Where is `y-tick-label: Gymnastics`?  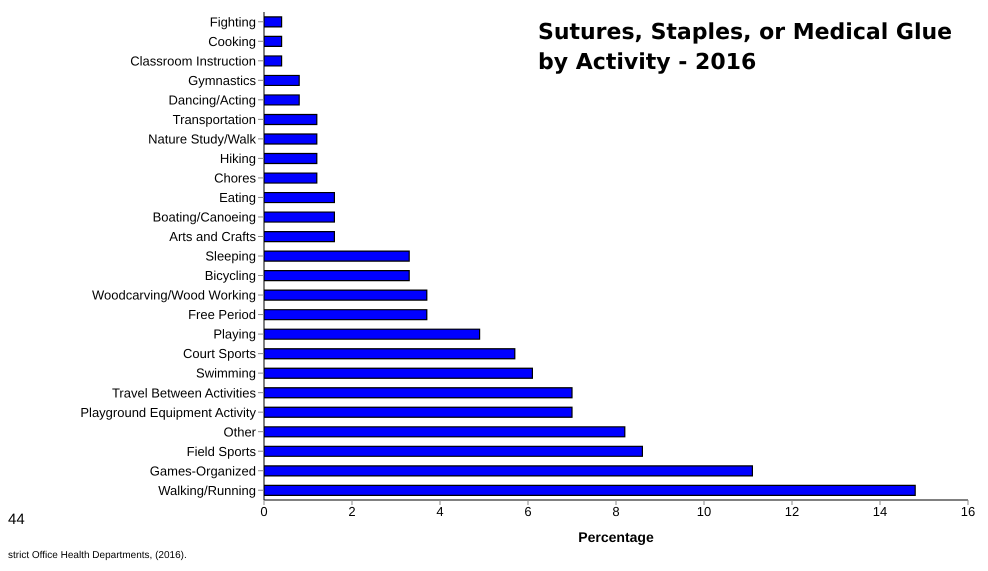
y-tick-label: Gymnastics is located at coordinates (222, 80).